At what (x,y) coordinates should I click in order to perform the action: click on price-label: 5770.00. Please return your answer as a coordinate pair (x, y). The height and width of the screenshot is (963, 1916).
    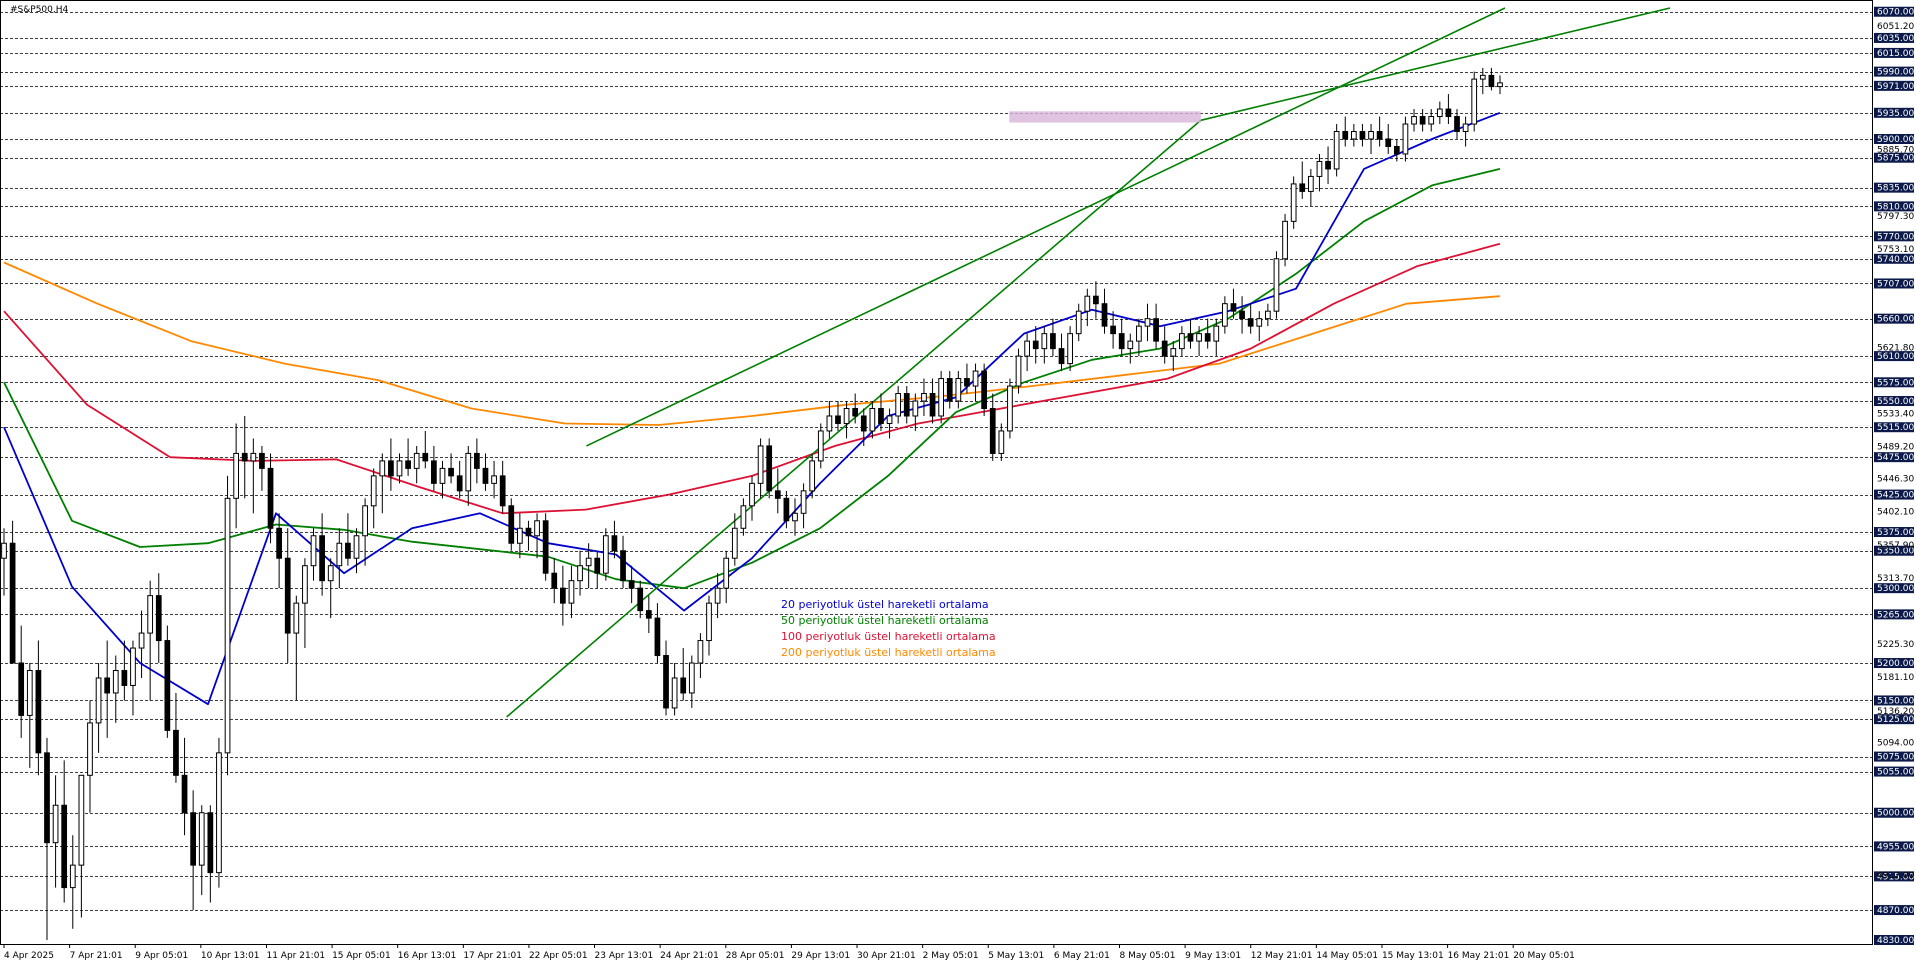
    Looking at the image, I should click on (1895, 237).